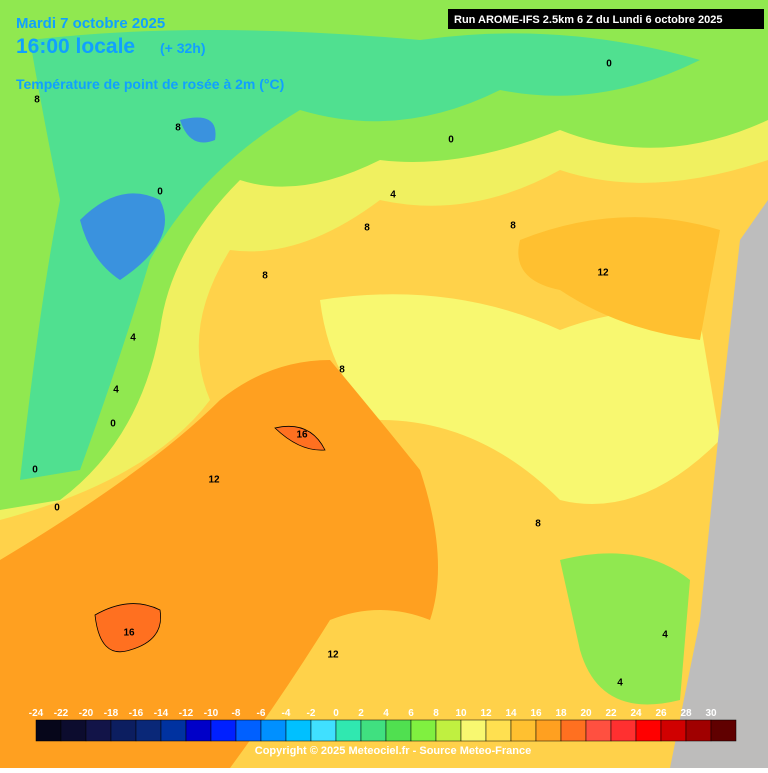 This screenshot has width=768, height=773. I want to click on time: 16:00 locale, so click(75, 46).